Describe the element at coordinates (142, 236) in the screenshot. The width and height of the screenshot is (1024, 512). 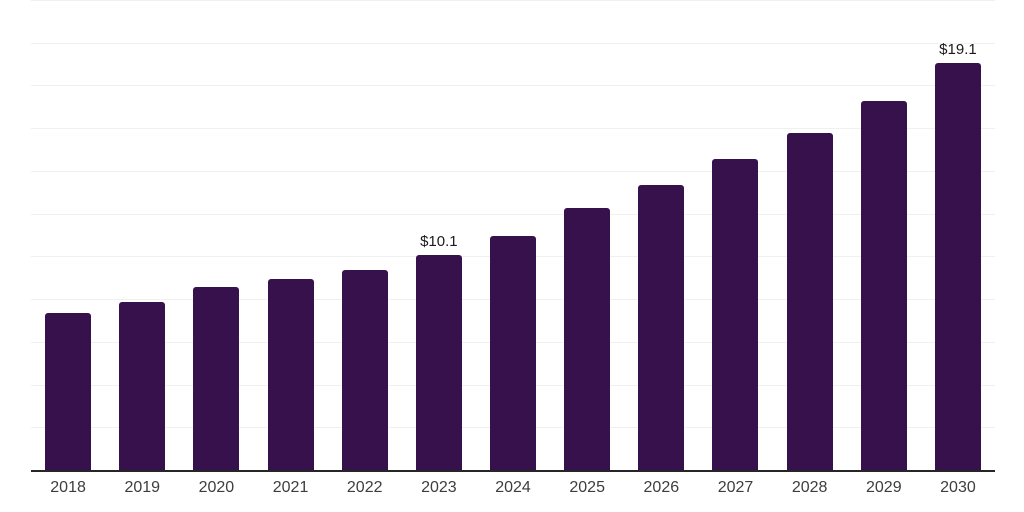
I see `bar-slot-2019` at that location.